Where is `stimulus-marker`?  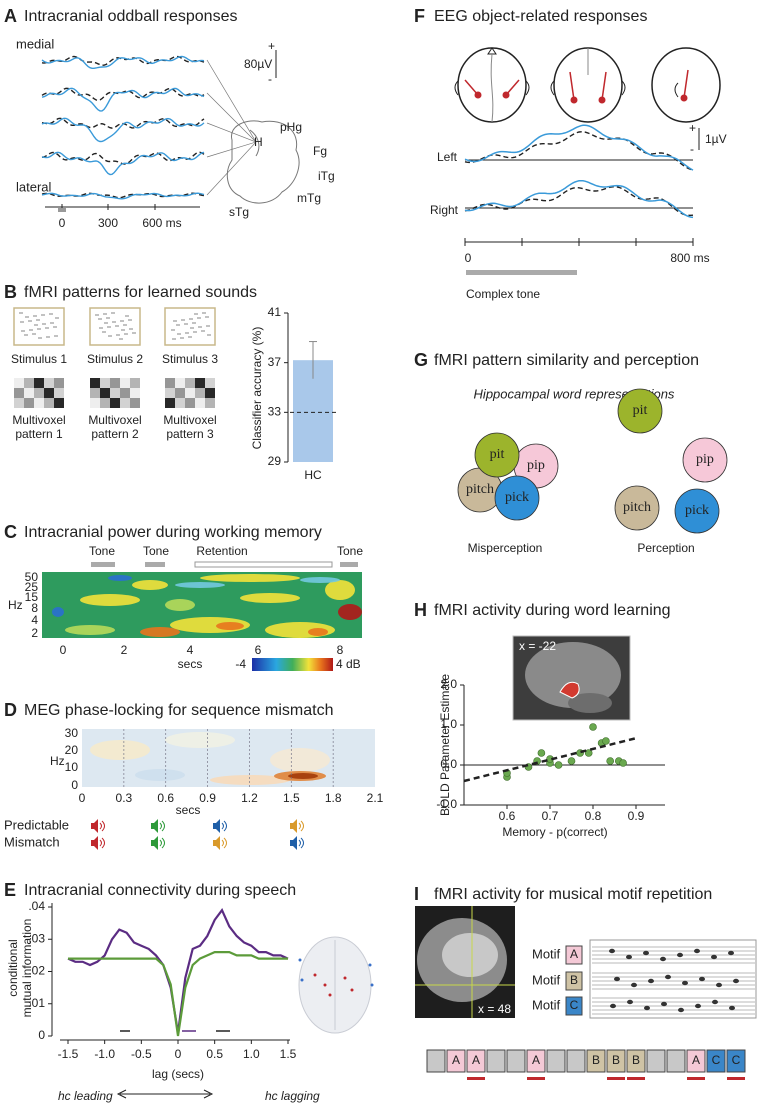 stimulus-marker is located at coordinates (62, 210).